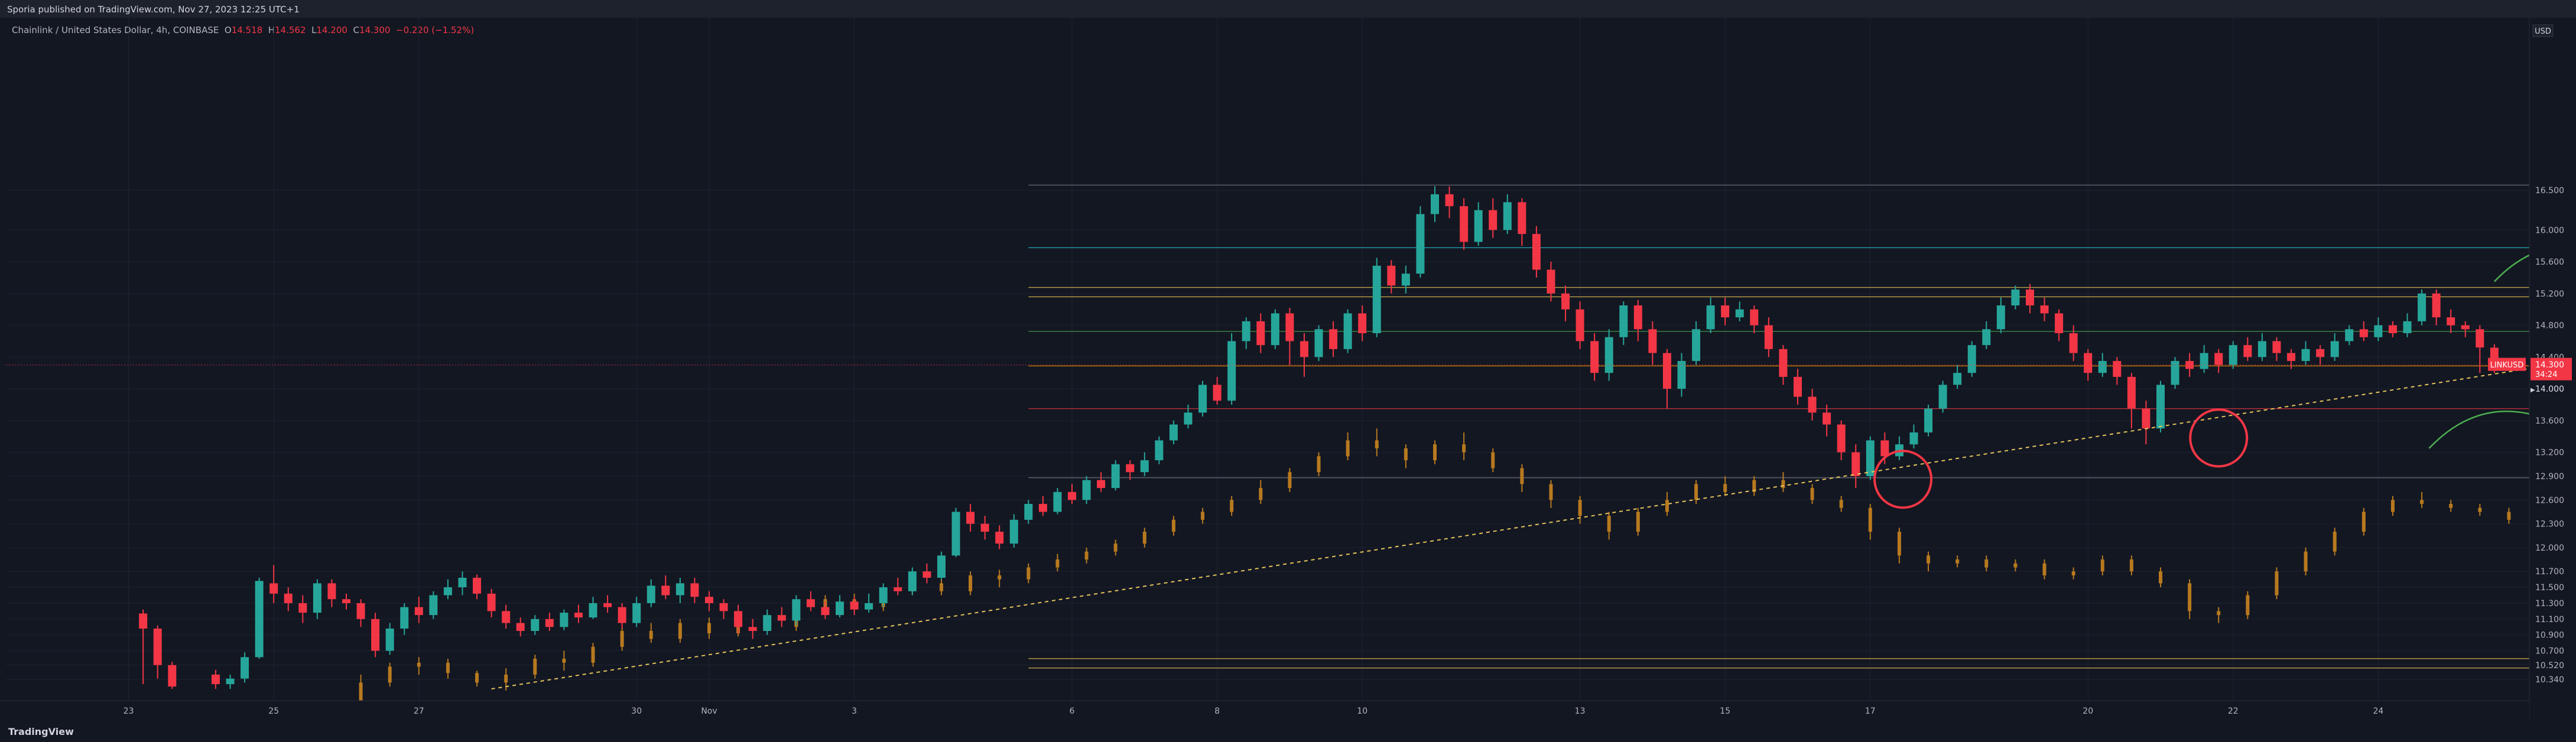  I want to click on currency-label: USD, so click(2543, 30).